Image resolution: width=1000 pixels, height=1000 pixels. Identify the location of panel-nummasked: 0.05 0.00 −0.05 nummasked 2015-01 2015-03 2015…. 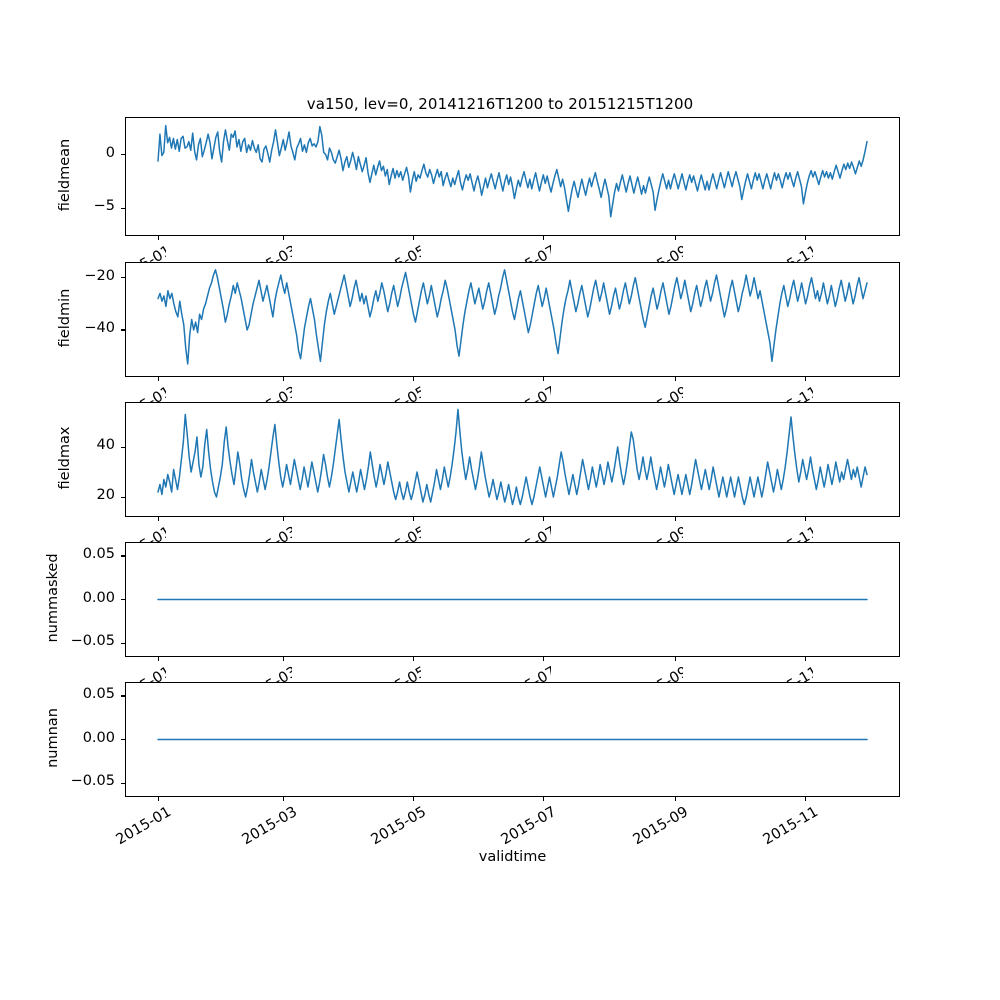
(472, 612).